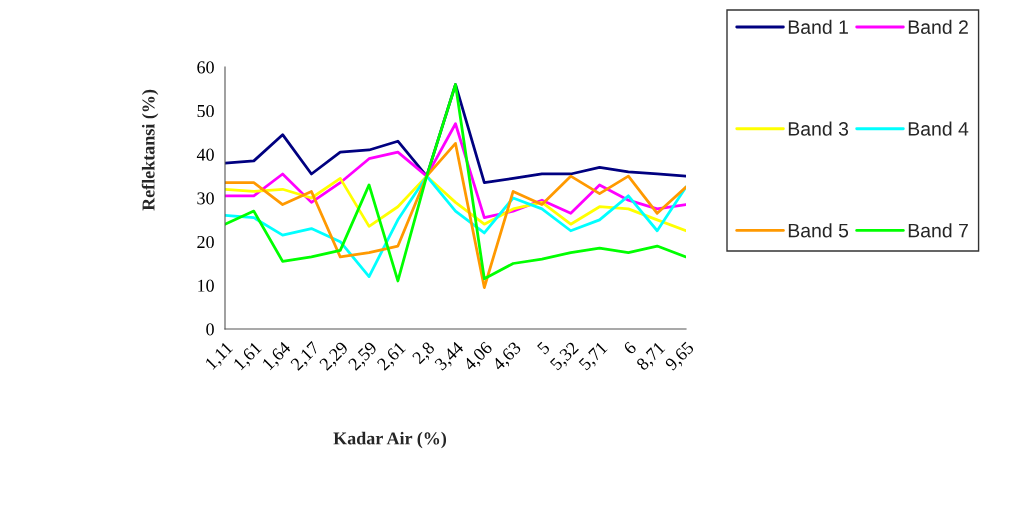 The image size is (1024, 517). What do you see at coordinates (206, 285) in the screenshot?
I see `y-tick-label: 10` at bounding box center [206, 285].